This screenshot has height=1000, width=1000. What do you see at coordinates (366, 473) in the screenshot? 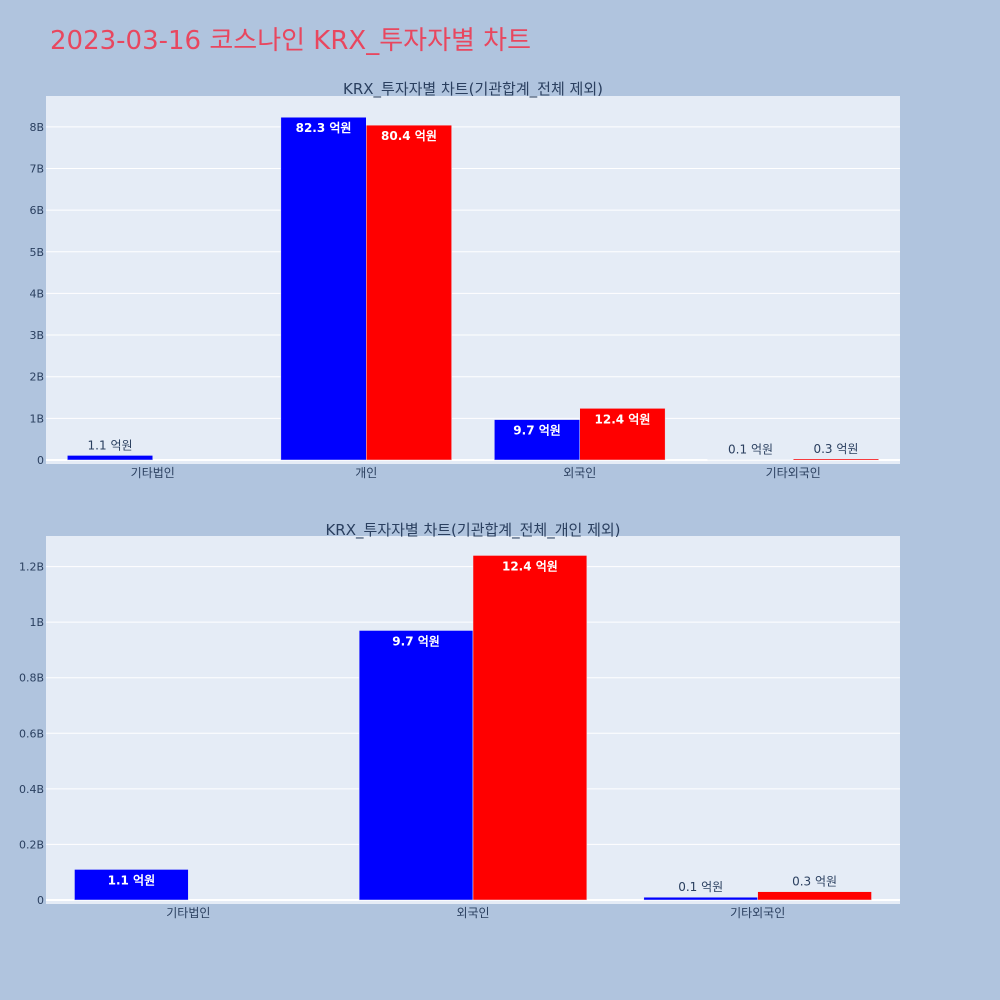
I see `x-tick-label: 개인` at bounding box center [366, 473].